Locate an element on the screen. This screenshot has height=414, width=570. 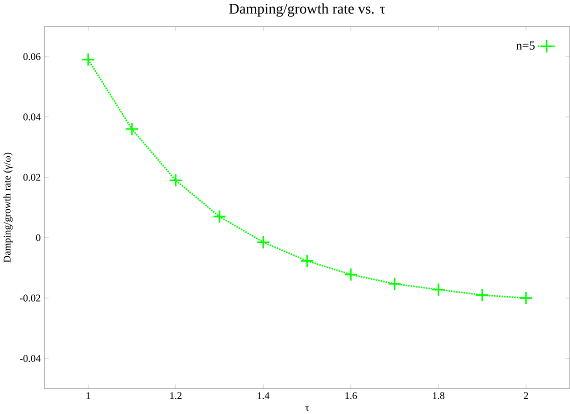
y-tick-label: 0 is located at coordinates (38, 237).